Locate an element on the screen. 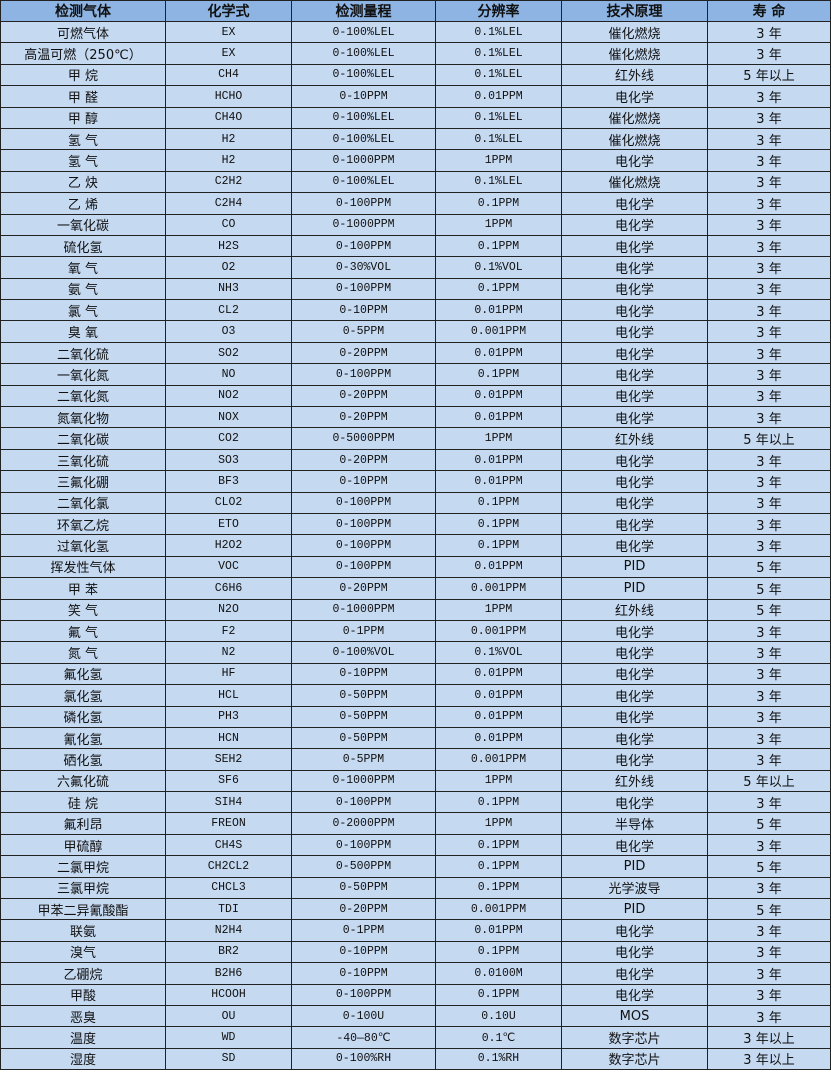  table-row: 三氯甲烷 CHCL3 0-50PPM 0.1PPM 光学波导 3 年 is located at coordinates (415, 888).